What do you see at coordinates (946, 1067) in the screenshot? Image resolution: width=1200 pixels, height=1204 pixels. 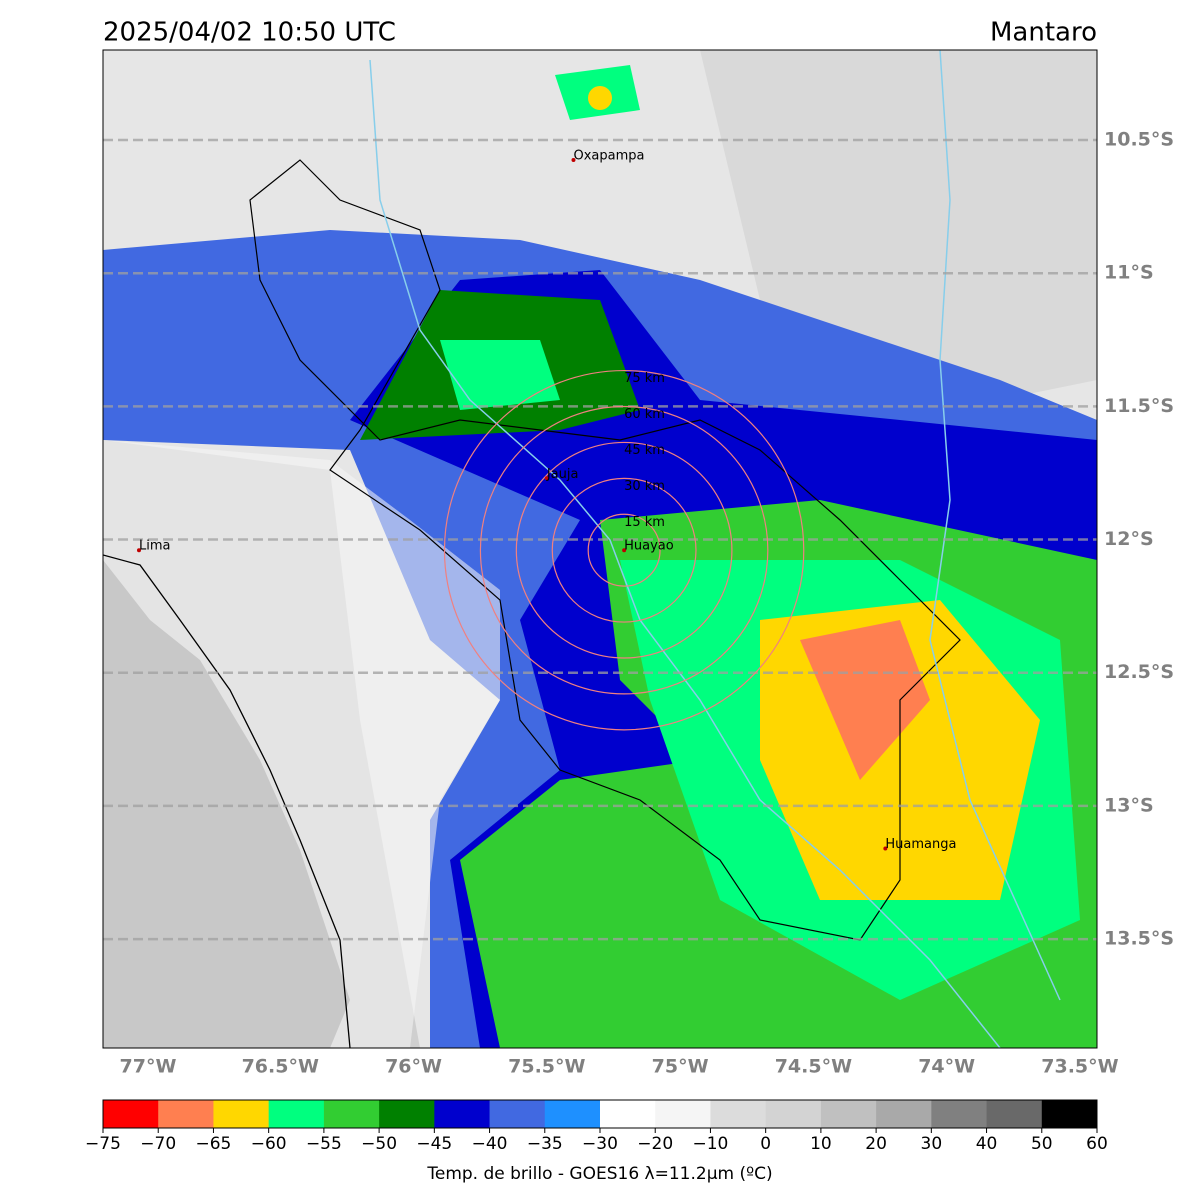 I see `lon-label: 74°W` at bounding box center [946, 1067].